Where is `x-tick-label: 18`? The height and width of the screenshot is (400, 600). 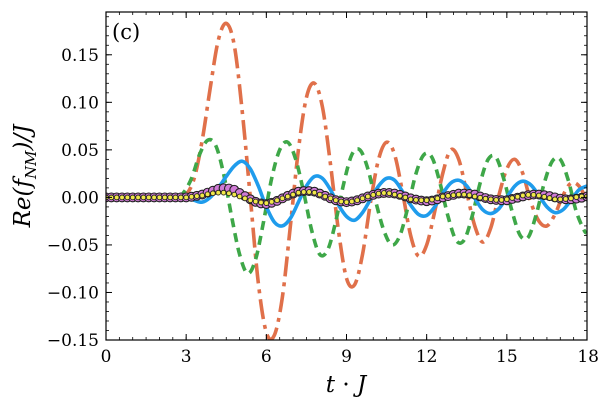 x-tick-label: 18 is located at coordinates (588, 357).